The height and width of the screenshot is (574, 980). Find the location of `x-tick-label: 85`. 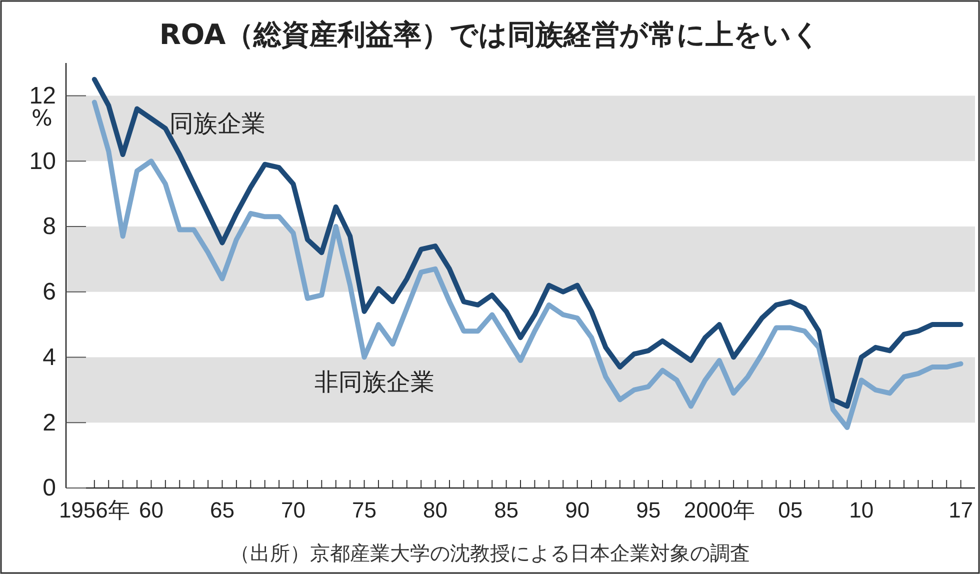

x-tick-label: 85 is located at coordinates (506, 509).